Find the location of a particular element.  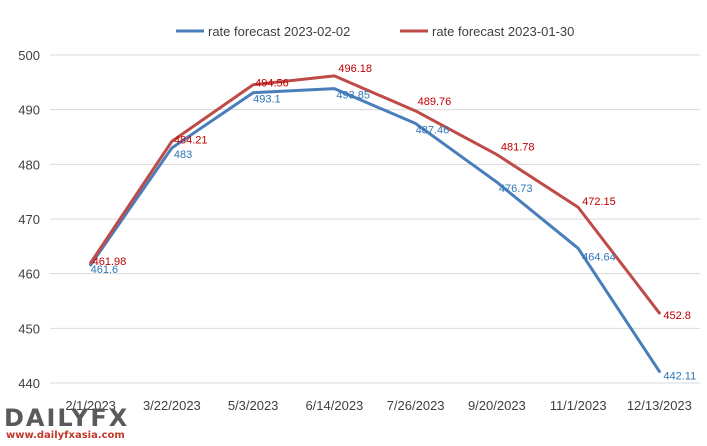

data-label: 461.6 is located at coordinates (105, 270).